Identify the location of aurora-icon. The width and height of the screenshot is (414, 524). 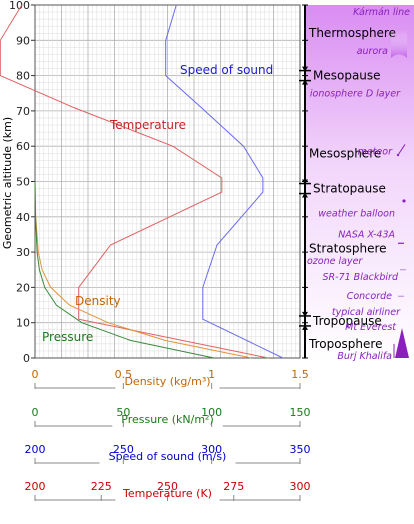
(399, 43).